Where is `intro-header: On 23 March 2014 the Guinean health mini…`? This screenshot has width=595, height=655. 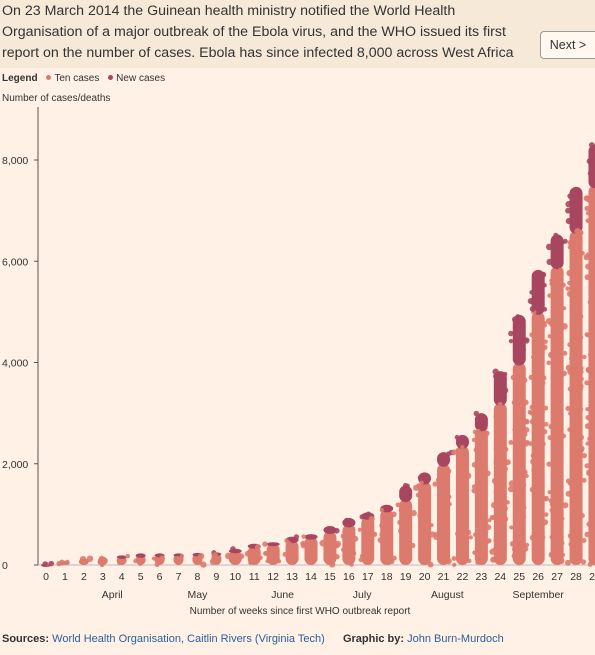 intro-header: On 23 March 2014 the Guinean health mini… is located at coordinates (297, 34).